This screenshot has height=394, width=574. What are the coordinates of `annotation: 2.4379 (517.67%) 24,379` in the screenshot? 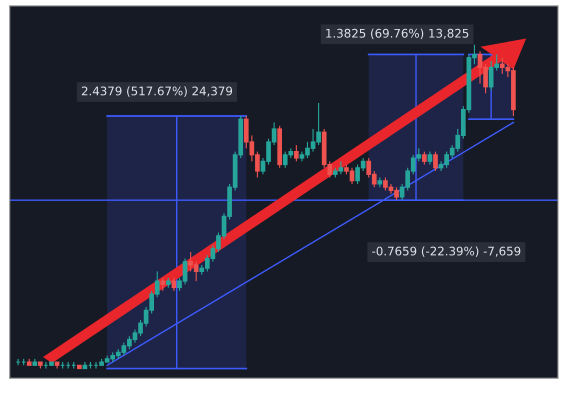 It's located at (157, 91).